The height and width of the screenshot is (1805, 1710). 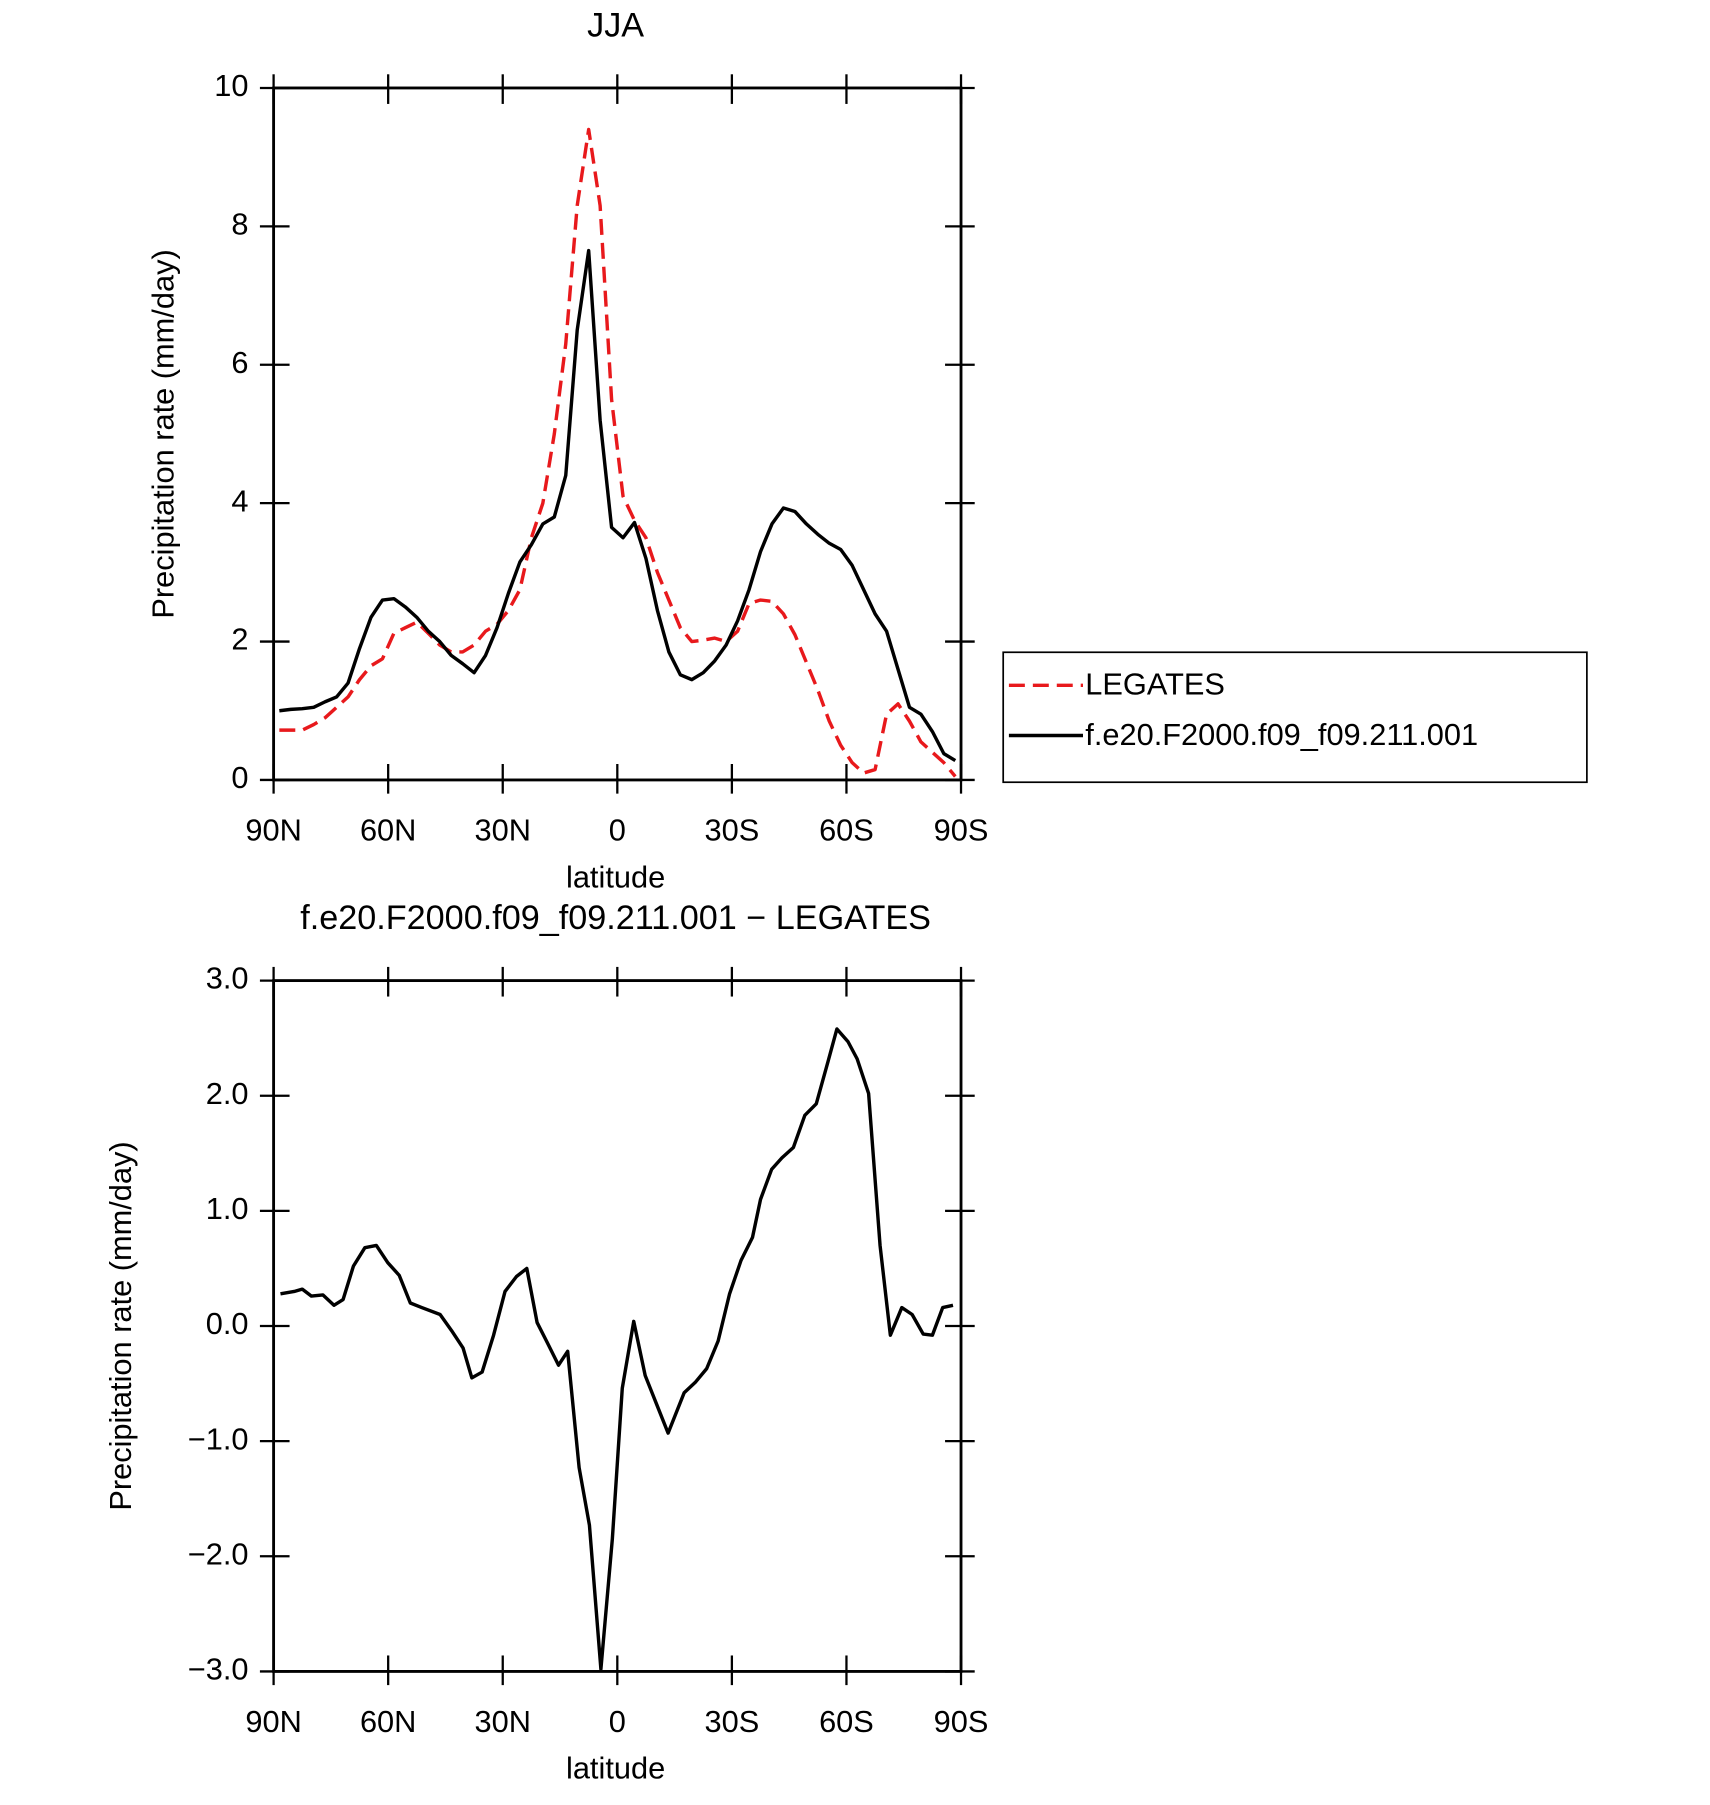 I want to click on y-tick-label: −3.0, so click(x=218, y=1669).